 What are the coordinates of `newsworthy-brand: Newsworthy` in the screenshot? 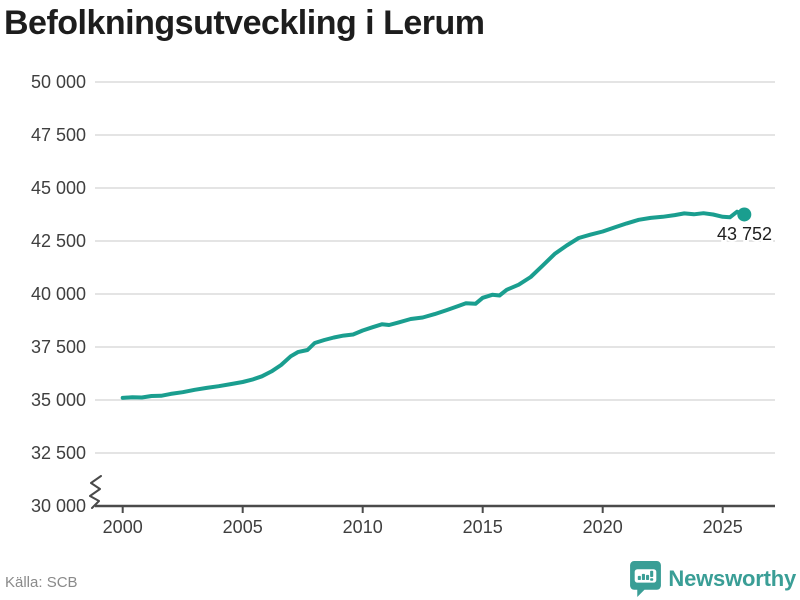 It's located at (713, 579).